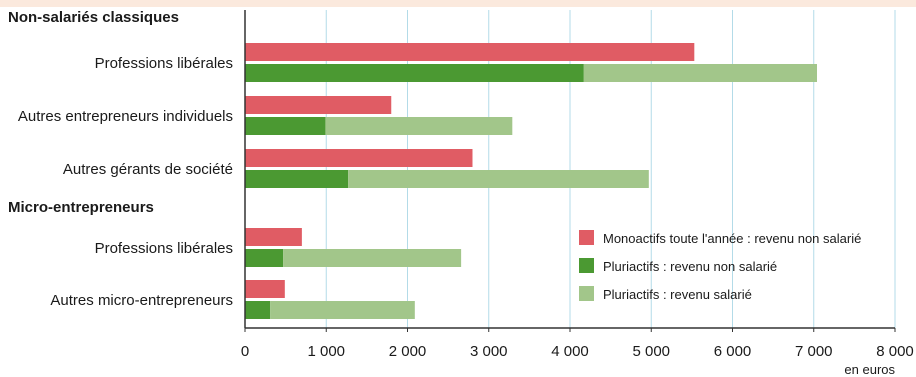 This screenshot has height=377, width=916. I want to click on x-tick-label: 0, so click(245, 351).